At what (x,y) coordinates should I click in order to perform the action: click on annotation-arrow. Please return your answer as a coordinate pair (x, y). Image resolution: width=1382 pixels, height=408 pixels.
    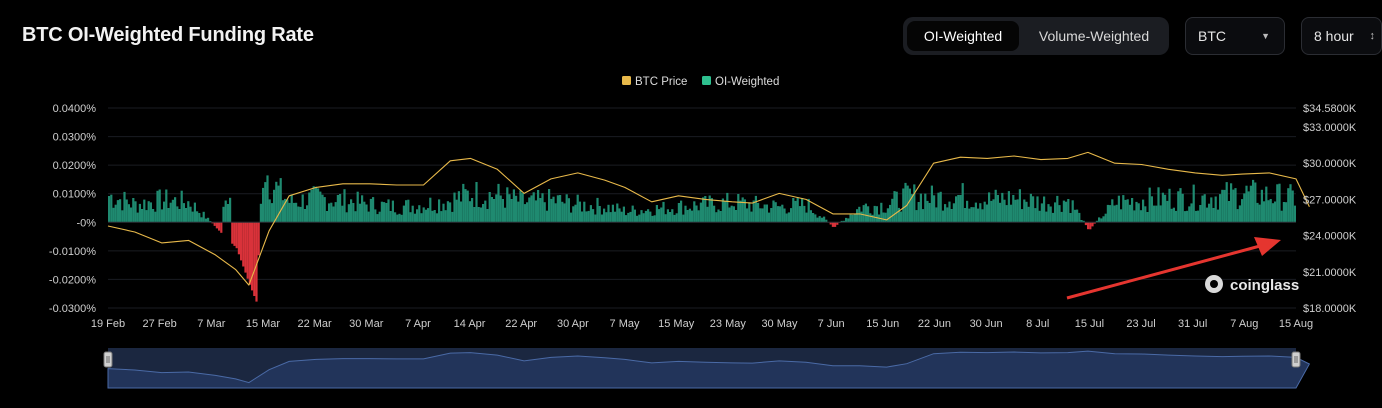
    Looking at the image, I should click on (1173, 268).